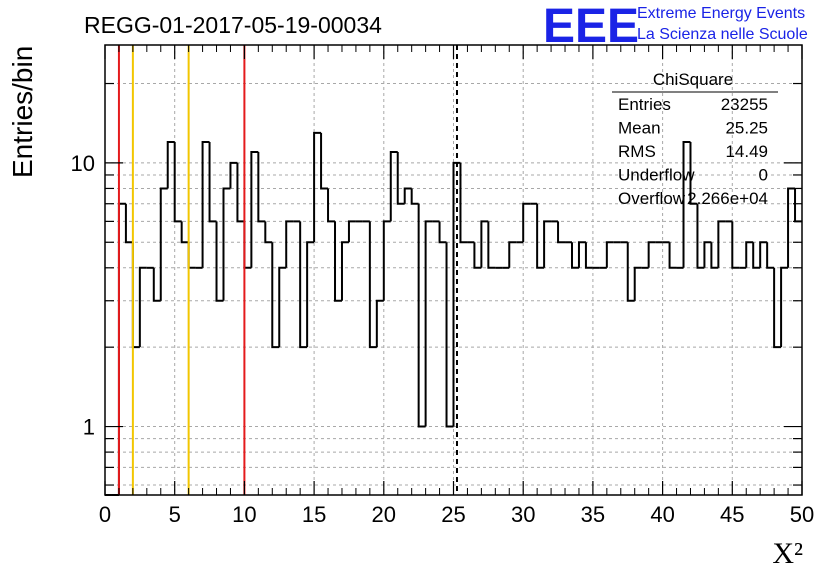 The width and height of the screenshot is (836, 572). Describe the element at coordinates (652, 198) in the screenshot. I see `stats-label: Overflow` at that location.